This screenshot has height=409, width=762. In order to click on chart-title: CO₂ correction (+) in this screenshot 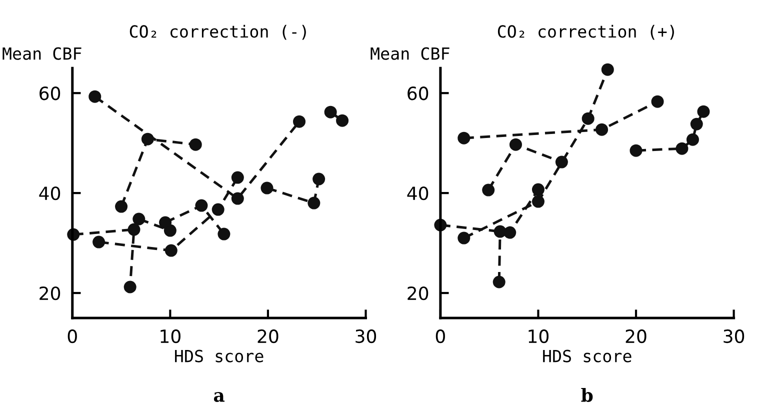, I will do `click(586, 32)`.